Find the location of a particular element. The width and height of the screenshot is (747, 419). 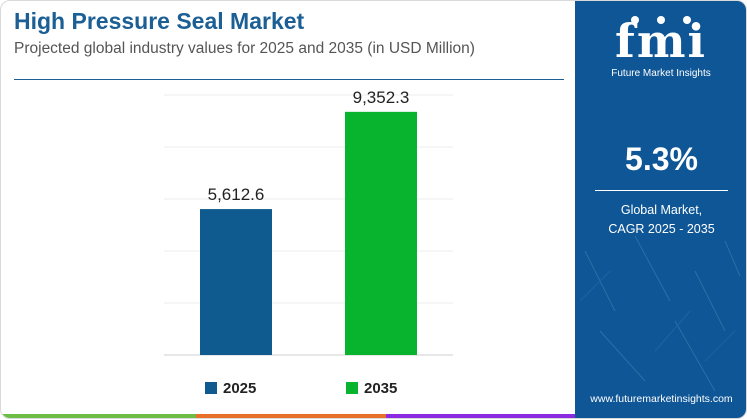

cagr-label-line-1: Global Market, is located at coordinates (661, 210).